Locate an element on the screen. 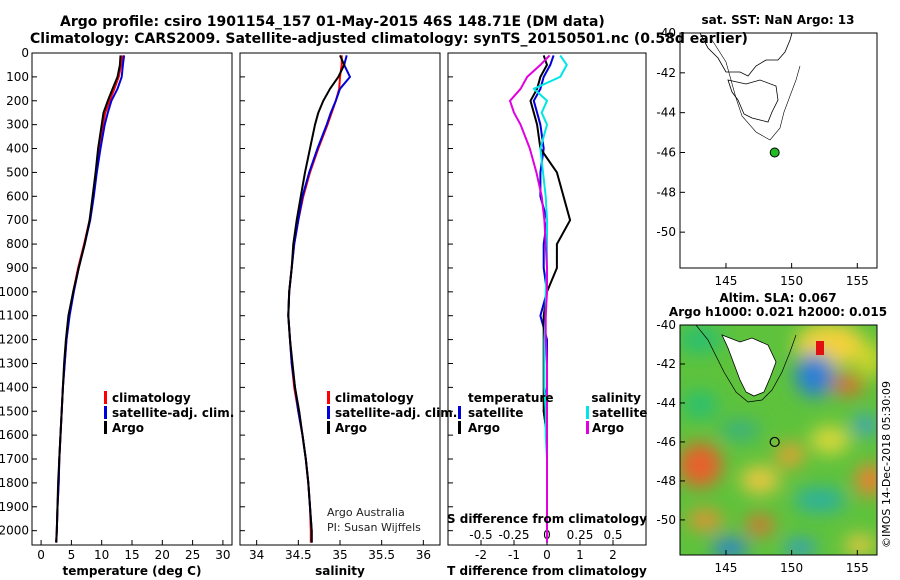 This screenshot has height=580, width=900. sst-map-title: sat. SST: NaN Argo: 13 is located at coordinates (777, 20).